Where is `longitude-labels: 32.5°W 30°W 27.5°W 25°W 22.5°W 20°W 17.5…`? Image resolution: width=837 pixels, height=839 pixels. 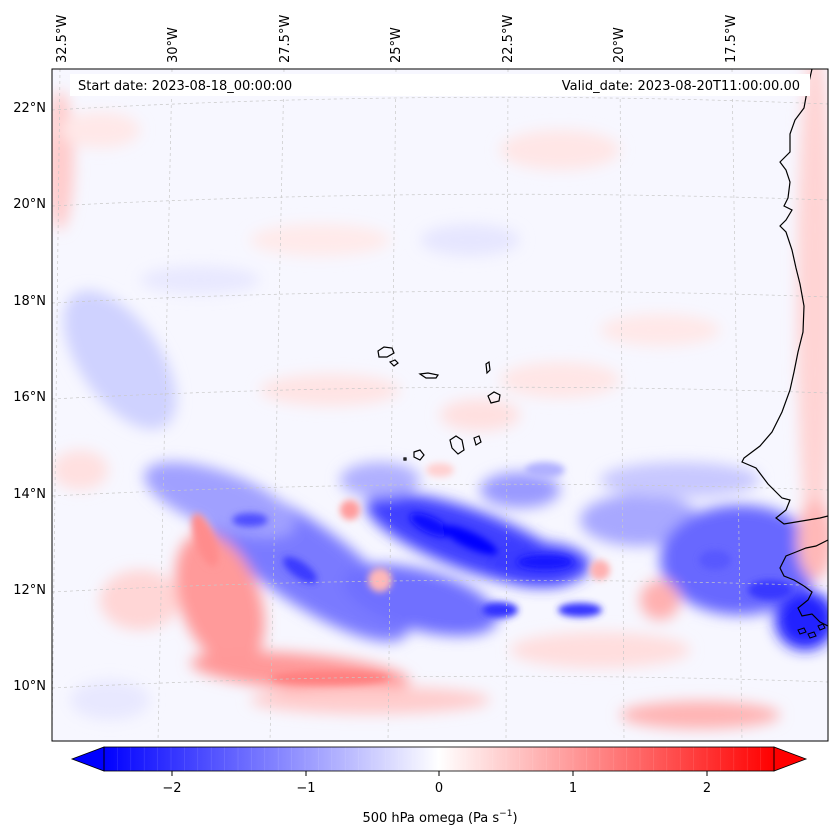
longitude-labels: 32.5°W 30°W 27.5°W 25°W 22.5°W 20°W 17.5… is located at coordinates (397, 39).